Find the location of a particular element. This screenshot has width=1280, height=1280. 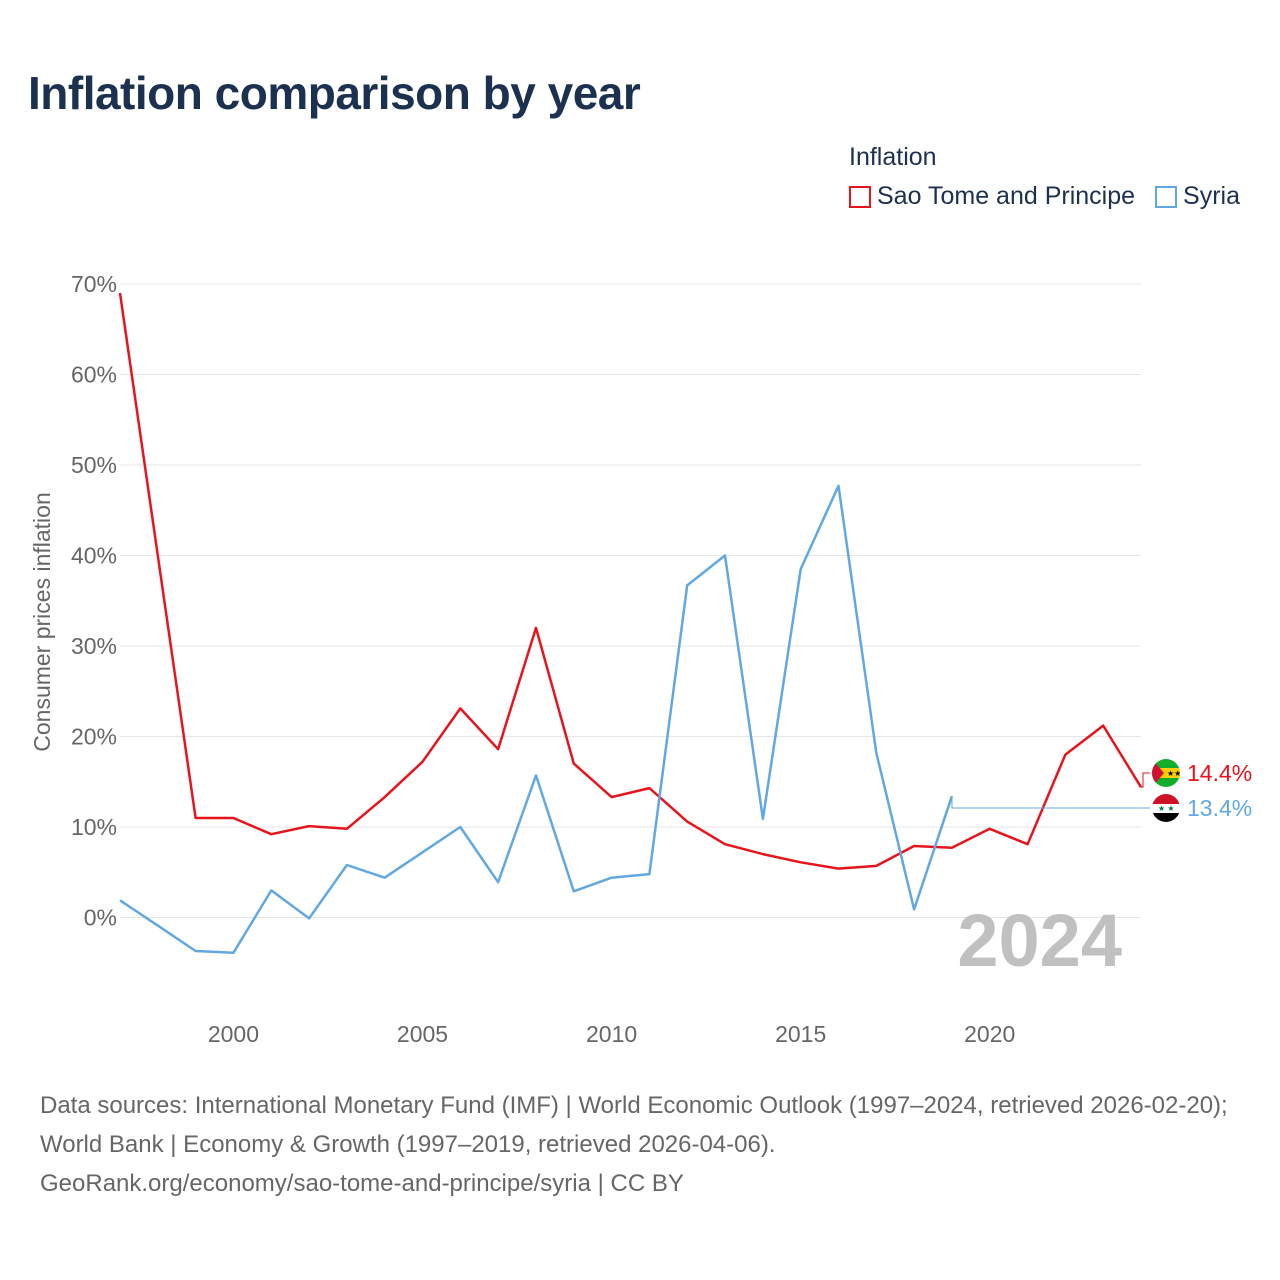

x-tick-label: 2000 is located at coordinates (233, 1034).